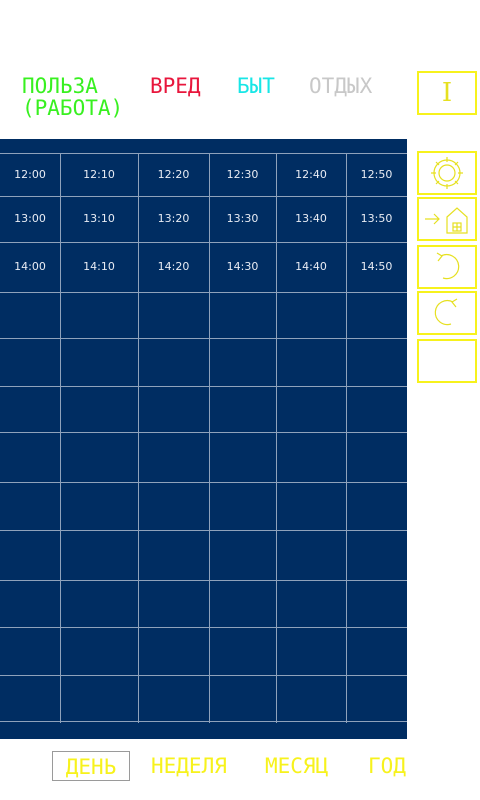  Describe the element at coordinates (173, 218) in the screenshot. I see `time-slot-cell: 13:20` at that location.